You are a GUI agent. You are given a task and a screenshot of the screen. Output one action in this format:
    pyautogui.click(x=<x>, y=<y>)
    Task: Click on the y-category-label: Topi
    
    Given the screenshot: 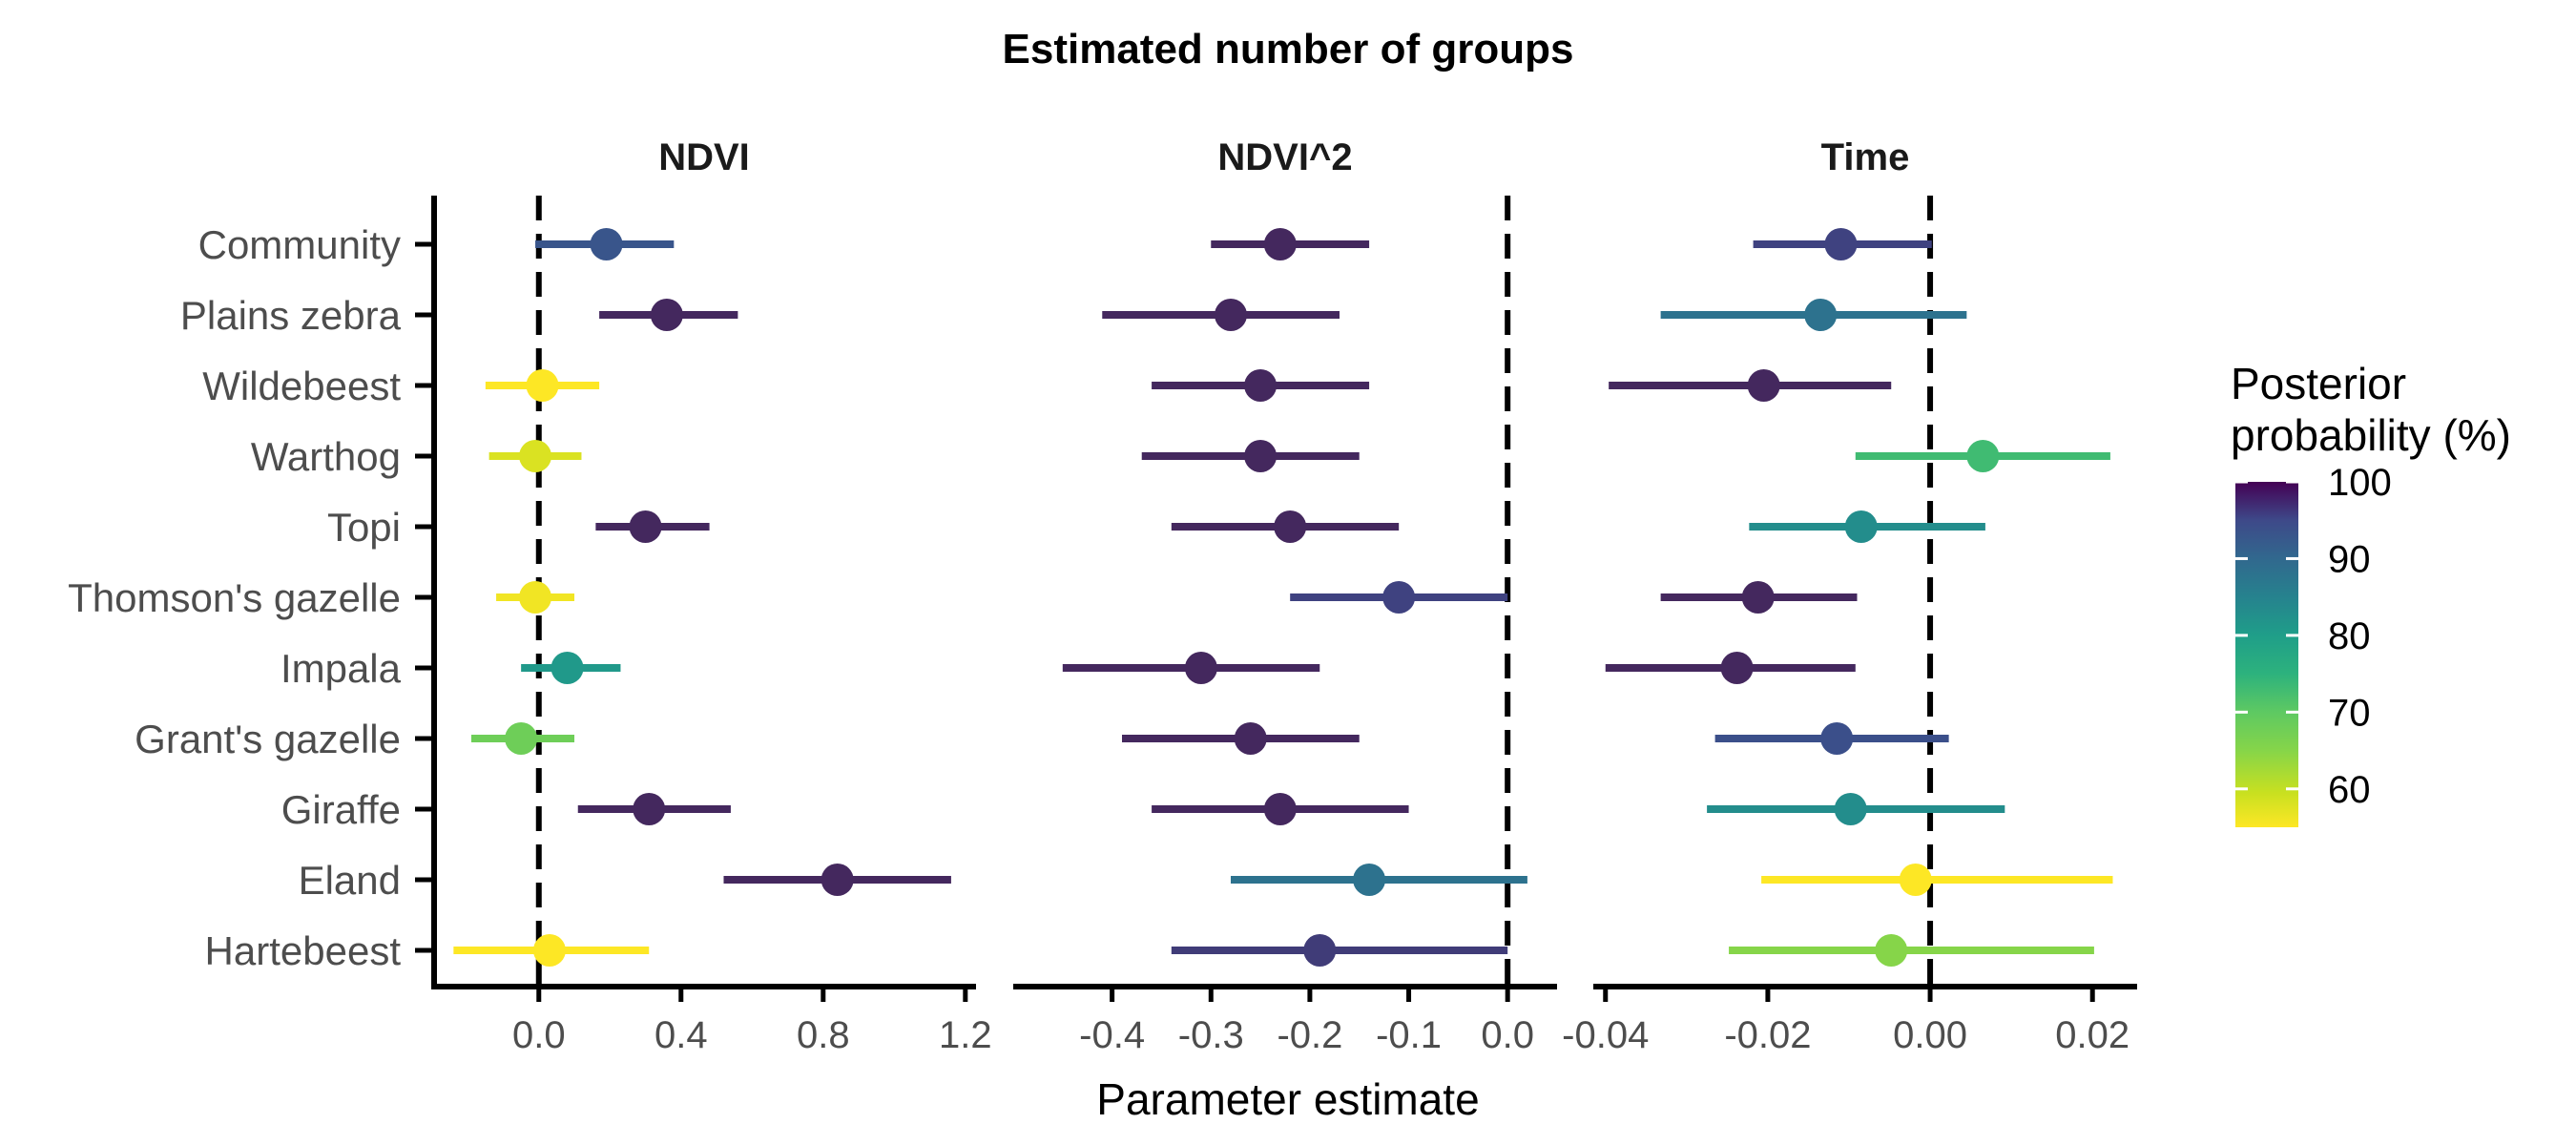 What is the action you would take?
    pyautogui.click(x=364, y=527)
    